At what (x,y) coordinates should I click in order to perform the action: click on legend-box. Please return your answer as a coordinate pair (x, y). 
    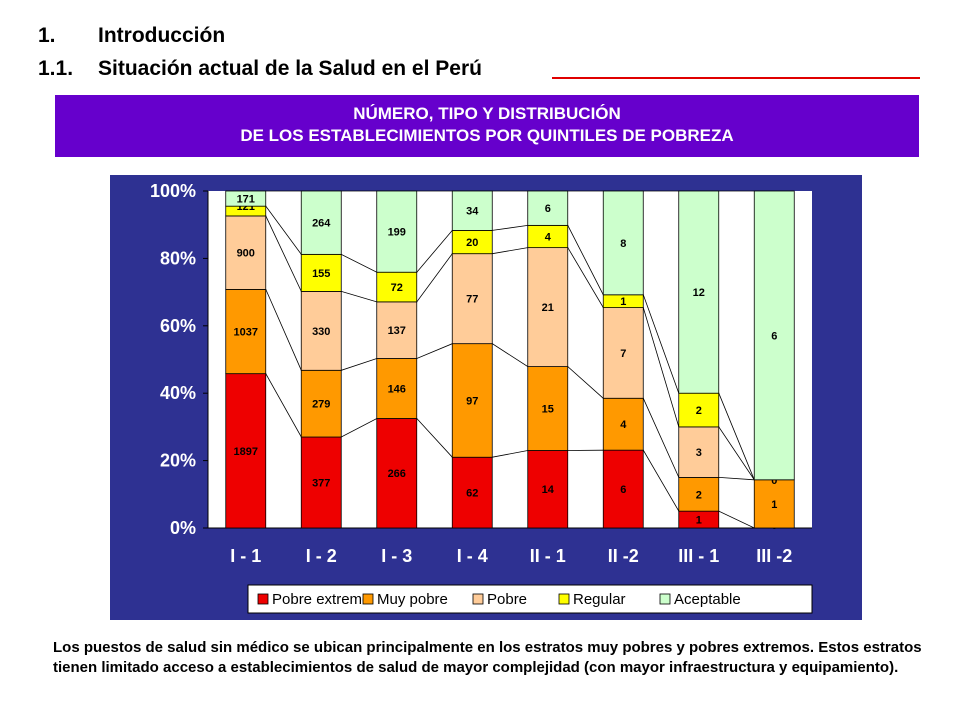
    Looking at the image, I should click on (530, 599).